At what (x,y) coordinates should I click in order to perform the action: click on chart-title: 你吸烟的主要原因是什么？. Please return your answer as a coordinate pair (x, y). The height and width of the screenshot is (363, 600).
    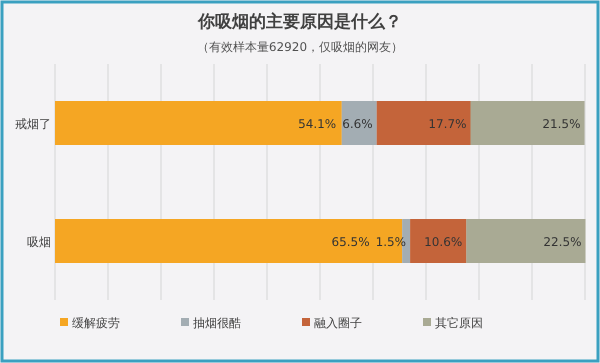
    Looking at the image, I should click on (299, 22).